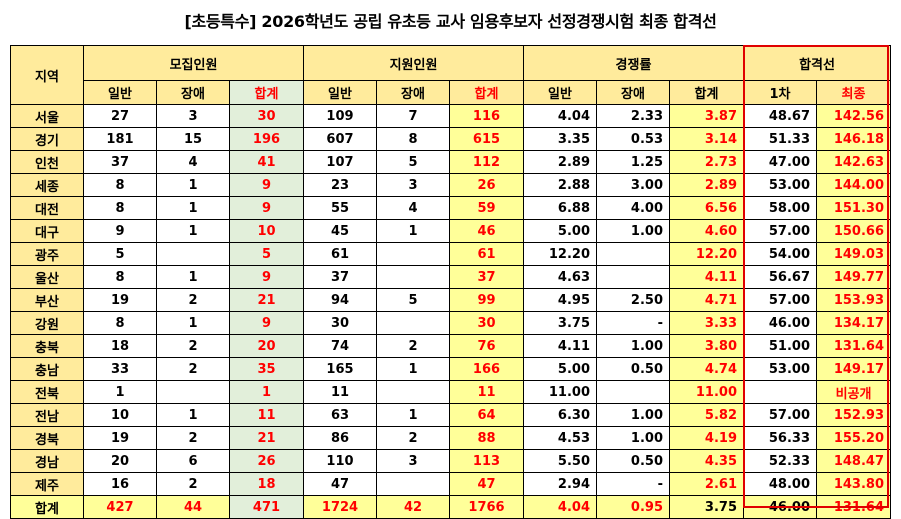 This screenshot has width=901, height=519. What do you see at coordinates (340, 208) in the screenshot?
I see `cell-applicants-general: 55` at bounding box center [340, 208].